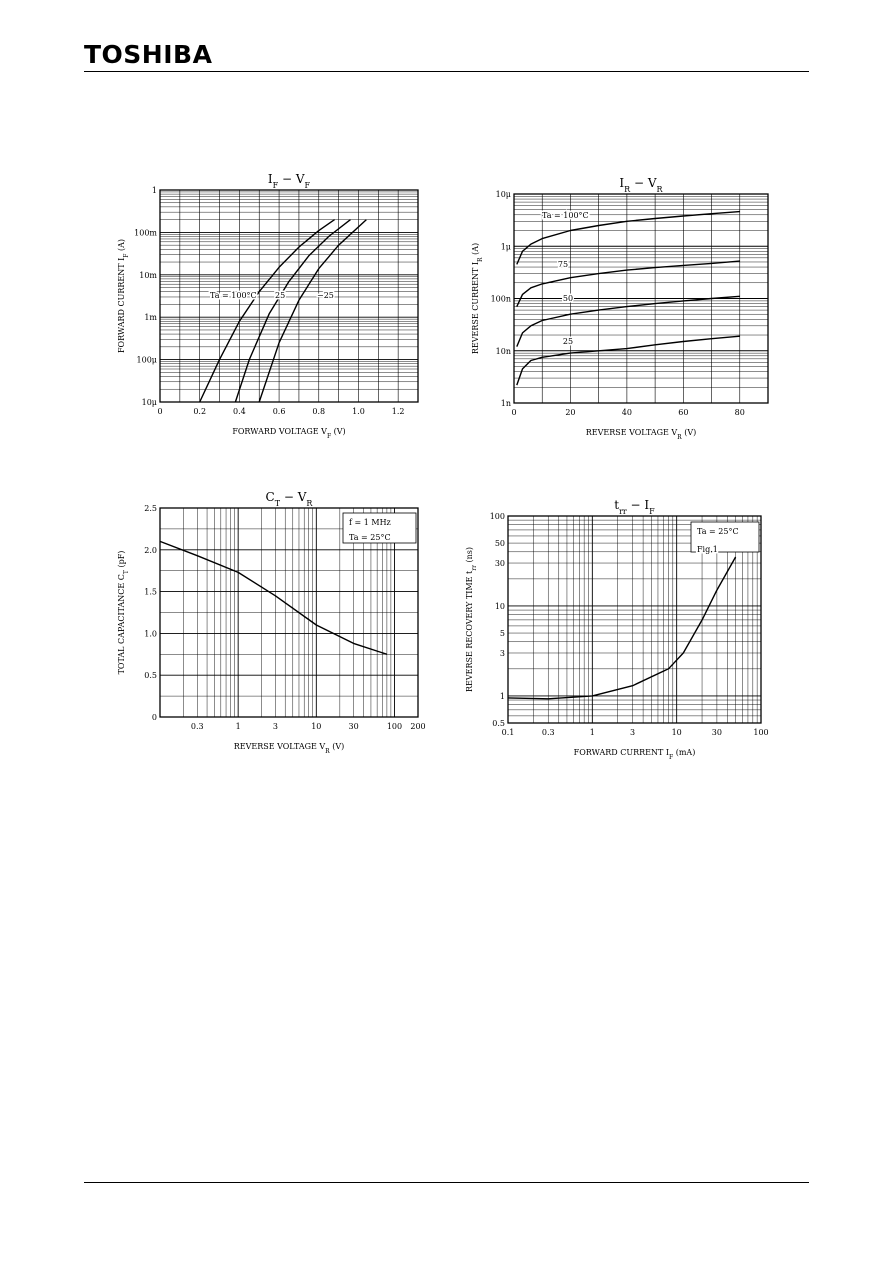 This screenshot has width=892, height=1263. What do you see at coordinates (148, 54) in the screenshot?
I see `brand-logo: TOSHIBA` at bounding box center [148, 54].